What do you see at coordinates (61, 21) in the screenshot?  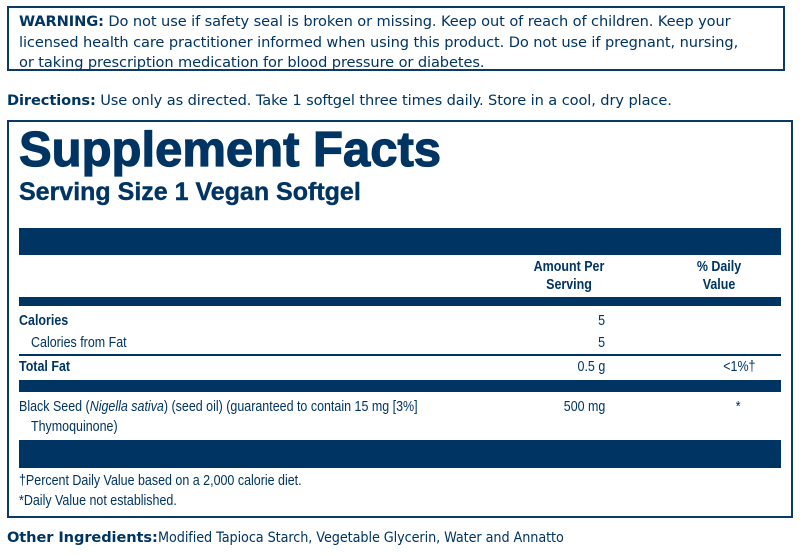 I see `warning-label: WARNING:` at bounding box center [61, 21].